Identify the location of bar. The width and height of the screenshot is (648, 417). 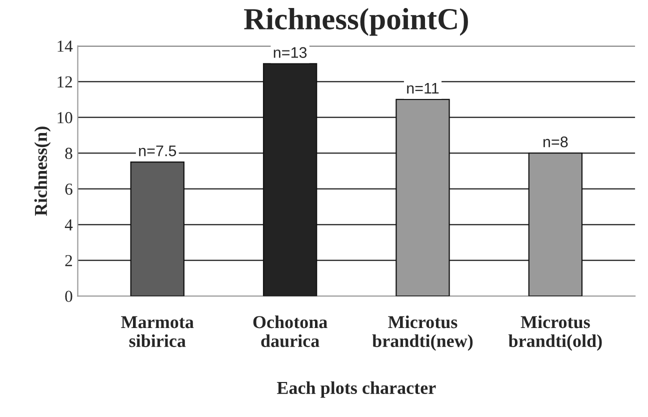
(157, 228).